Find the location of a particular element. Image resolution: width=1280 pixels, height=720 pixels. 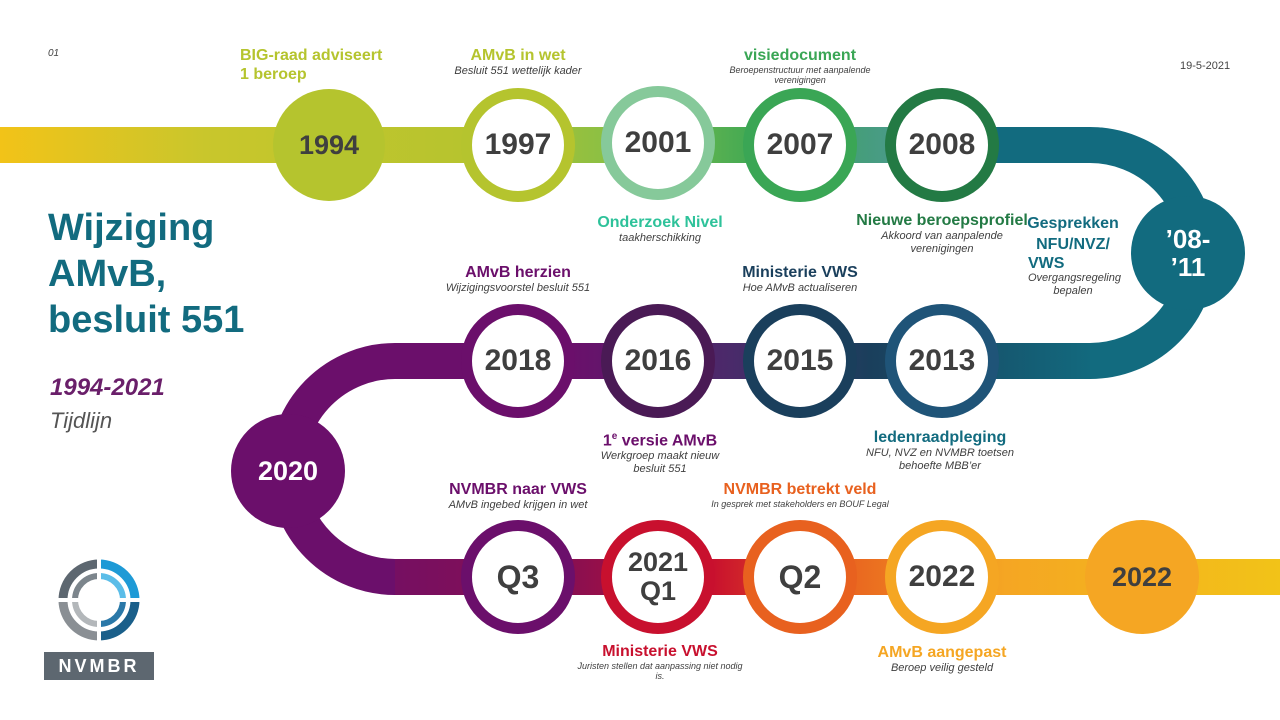

milestone-2008-circle: 2008 is located at coordinates (942, 145).